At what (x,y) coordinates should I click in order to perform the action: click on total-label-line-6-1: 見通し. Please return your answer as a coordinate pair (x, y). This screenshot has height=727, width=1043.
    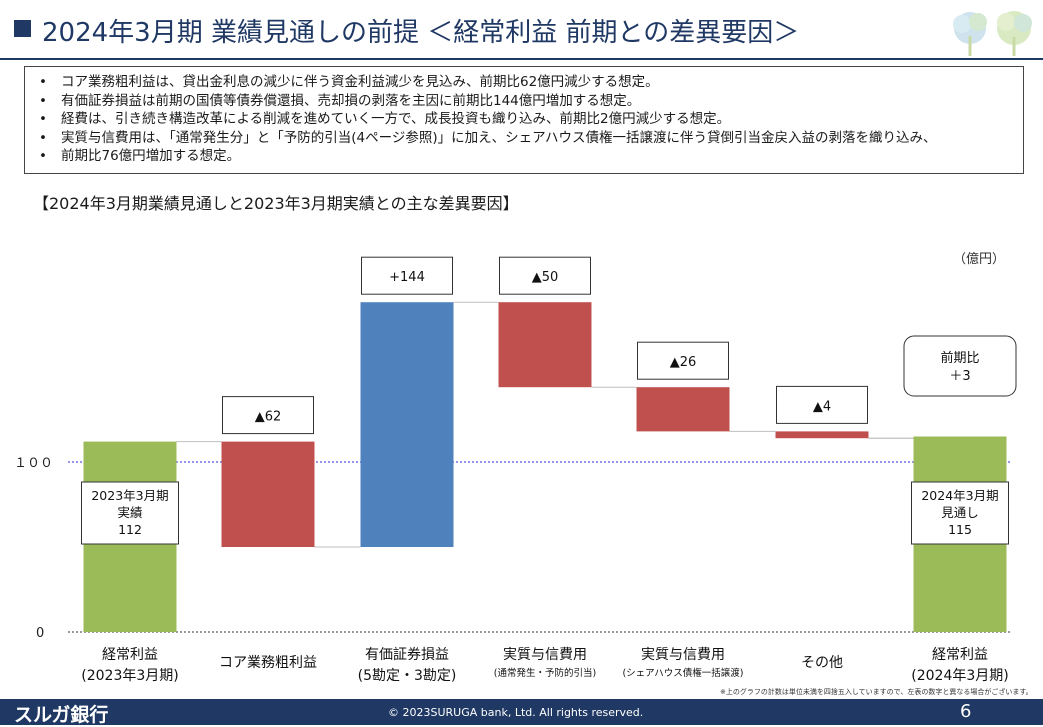
    Looking at the image, I should click on (960, 512).